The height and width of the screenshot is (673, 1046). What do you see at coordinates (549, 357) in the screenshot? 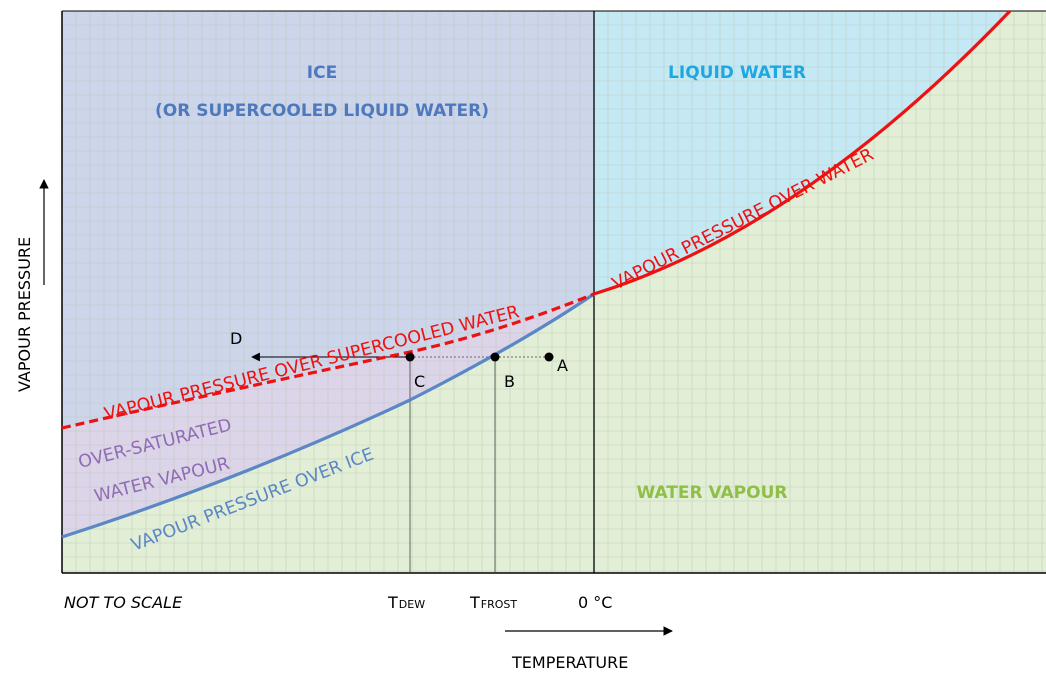
I see `point-a-marker` at bounding box center [549, 357].